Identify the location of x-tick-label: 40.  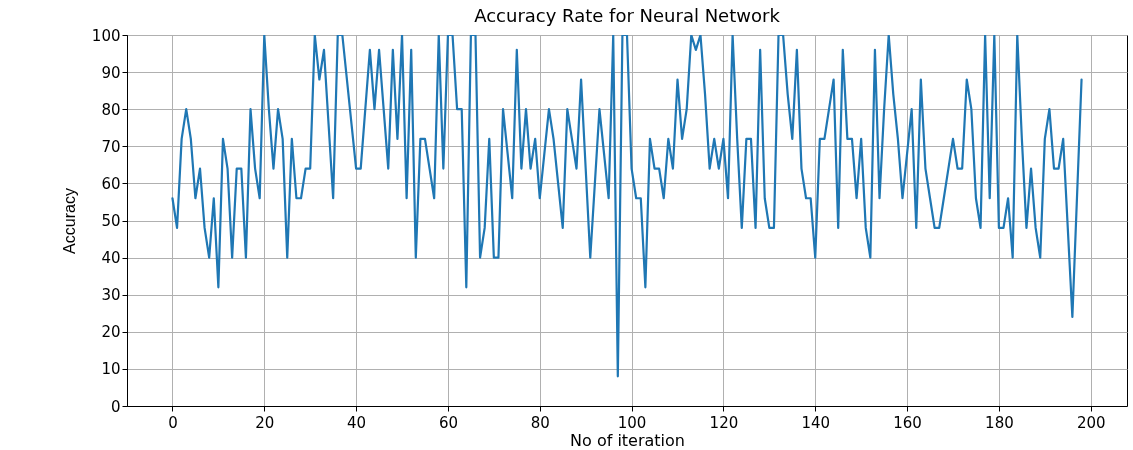
(357, 422).